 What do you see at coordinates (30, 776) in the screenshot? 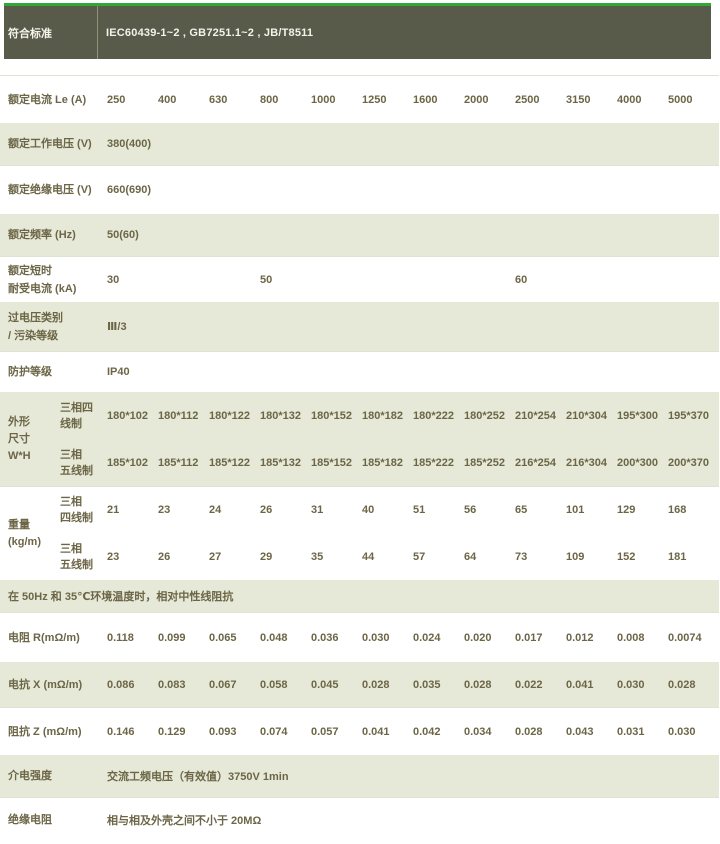
I see `row-label: 介电强度` at bounding box center [30, 776].